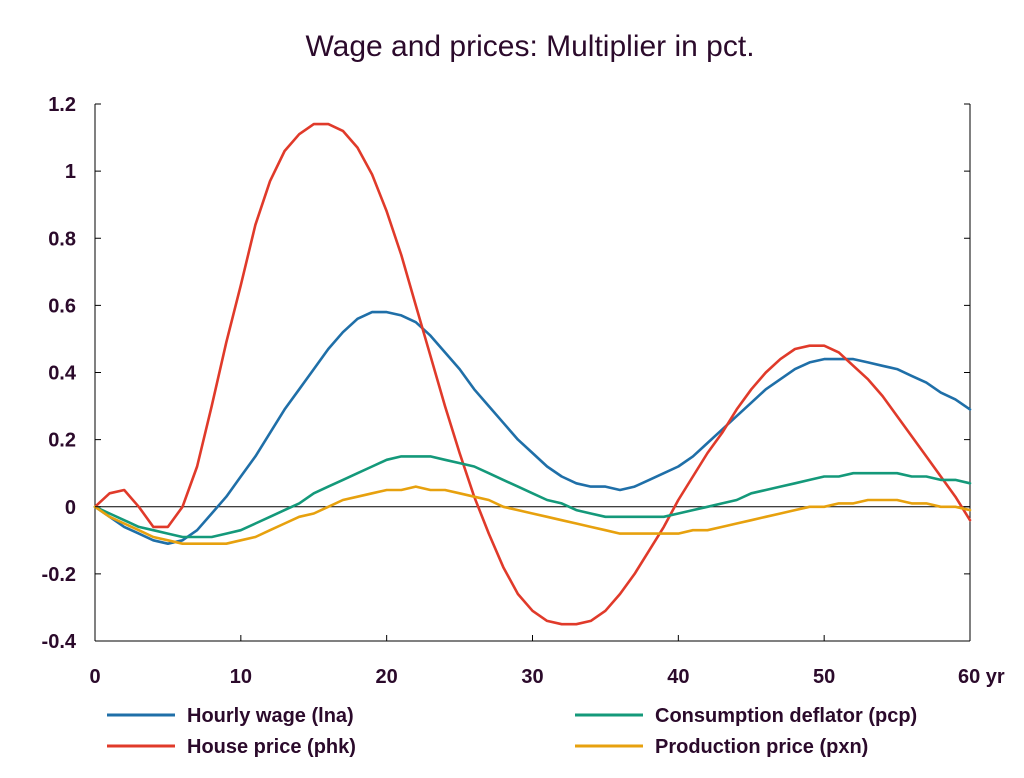  What do you see at coordinates (62, 374) in the screenshot?
I see `y-tick-label: 0.4` at bounding box center [62, 374].